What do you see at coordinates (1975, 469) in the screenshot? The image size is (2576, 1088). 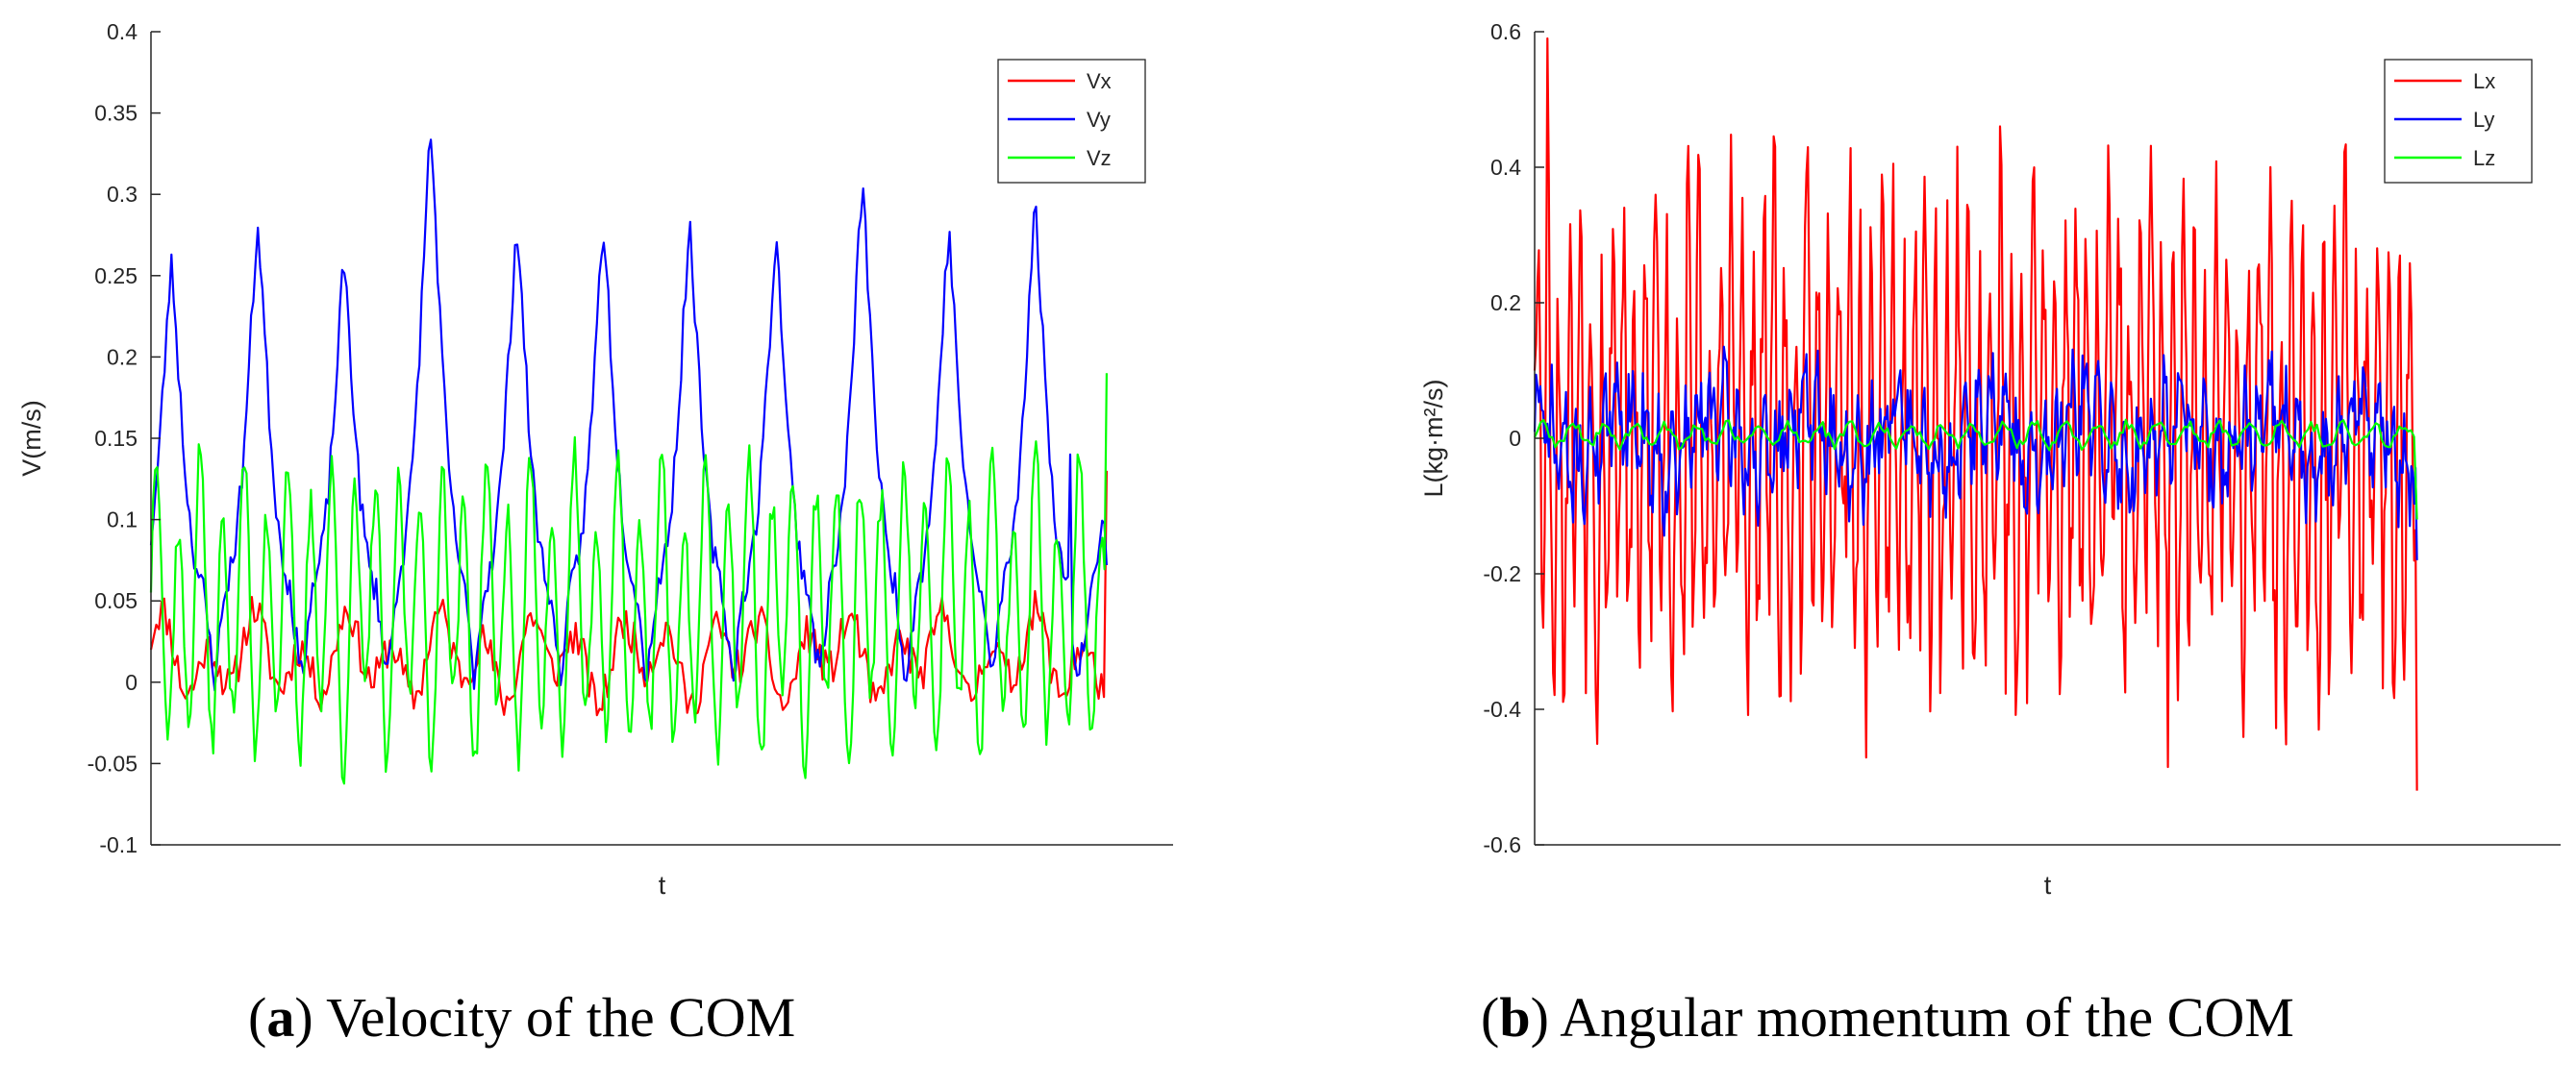 I see `series-line-lz` at bounding box center [1975, 469].